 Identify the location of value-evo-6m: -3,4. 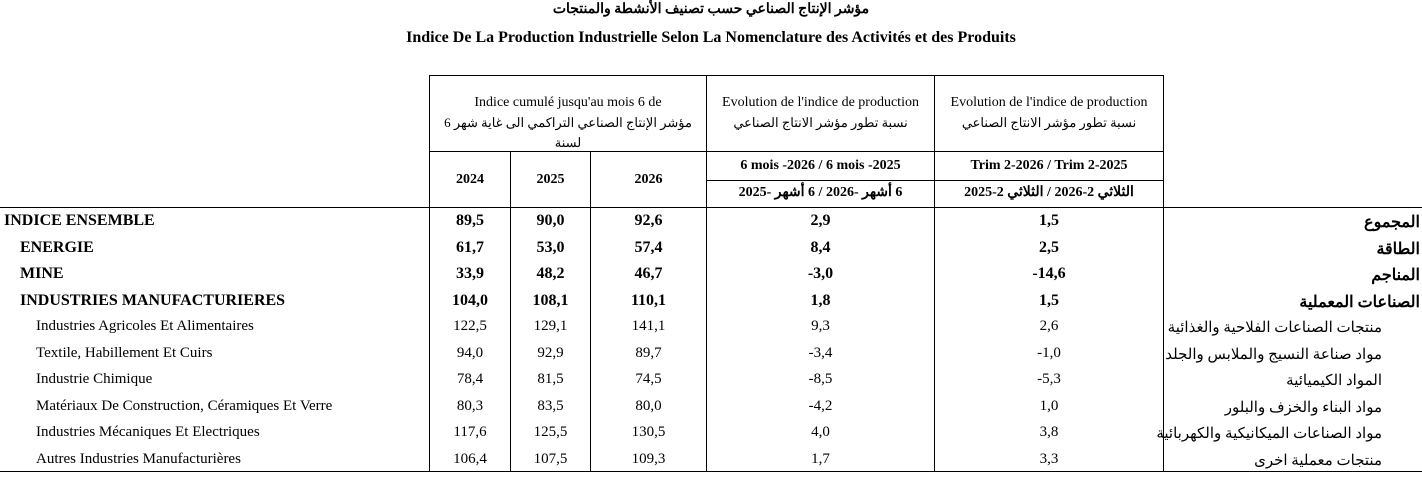
(820, 352).